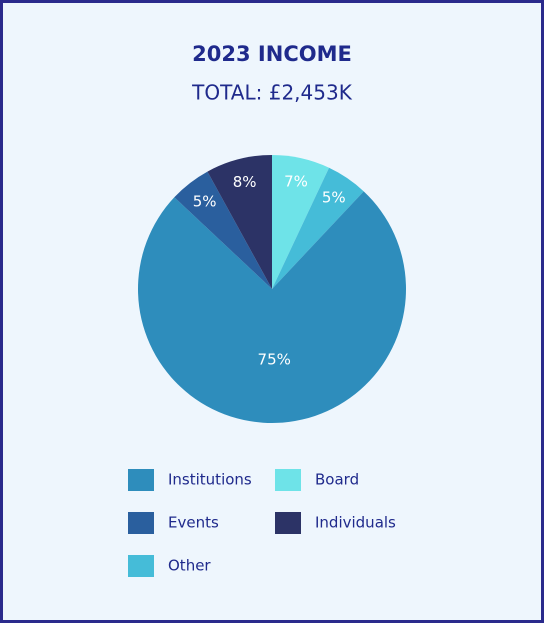 The height and width of the screenshot is (623, 544). Describe the element at coordinates (337, 480) in the screenshot. I see `legend-label: Board` at that location.